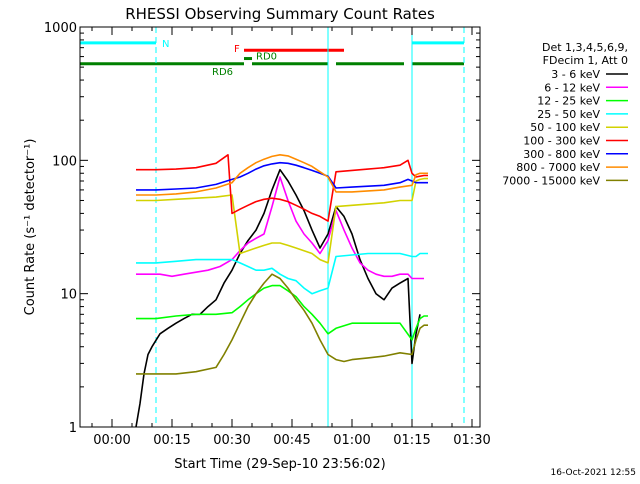  Describe the element at coordinates (575, 74) in the screenshot. I see `legend-entry-label: 3 - 6 keV` at that location.